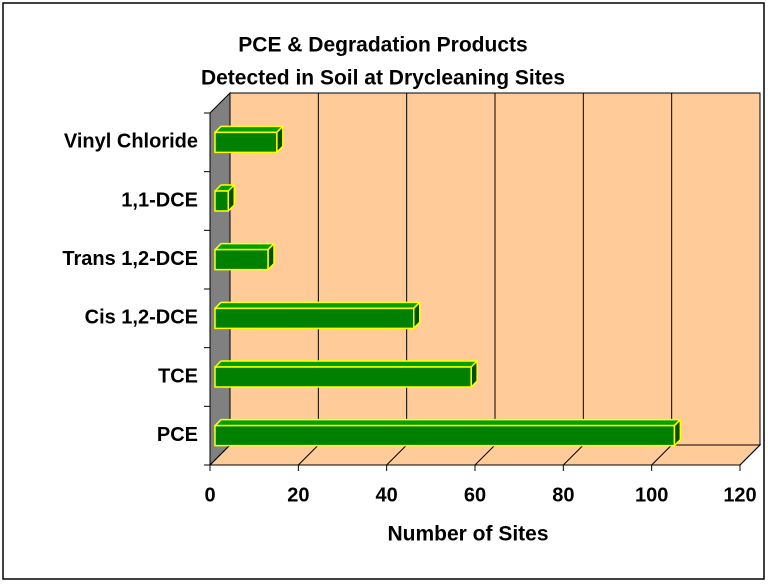  I want to click on x-axis-label: Number of Sites, so click(467, 534).